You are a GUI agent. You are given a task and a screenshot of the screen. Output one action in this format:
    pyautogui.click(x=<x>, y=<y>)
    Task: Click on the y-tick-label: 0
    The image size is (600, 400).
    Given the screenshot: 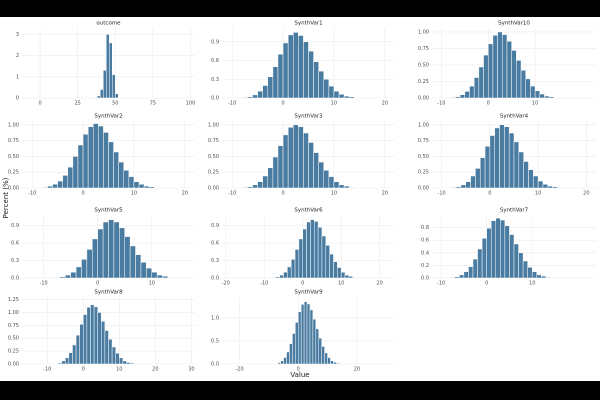 What is the action you would take?
    pyautogui.click(x=17, y=99)
    